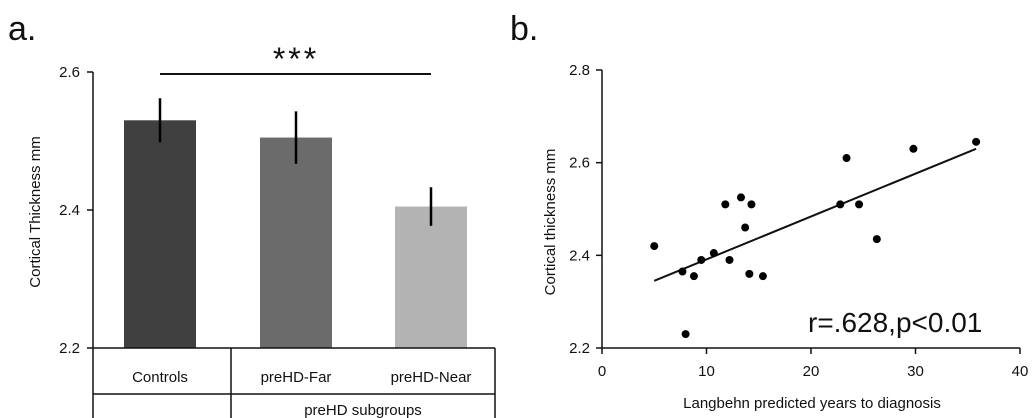  Describe the element at coordinates (524, 29) in the screenshot. I see `panel-b-letter: b.` at that location.